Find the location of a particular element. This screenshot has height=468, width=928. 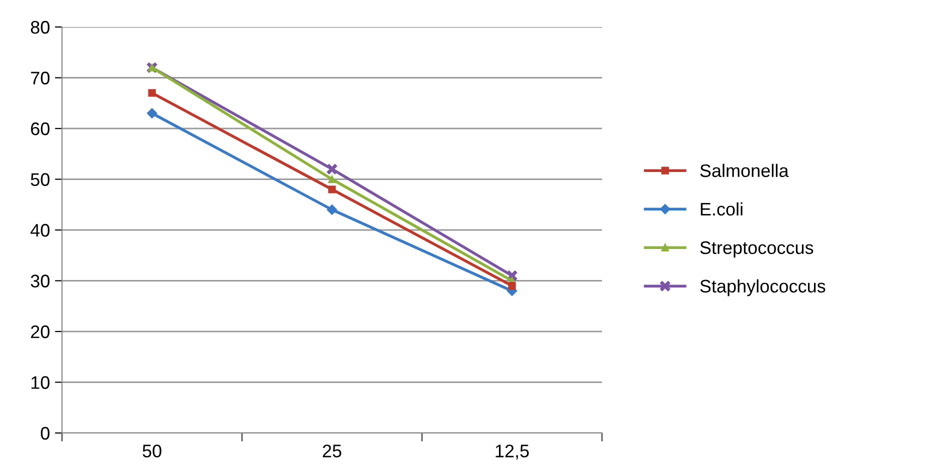

legend-label: Salmonella is located at coordinates (744, 171).